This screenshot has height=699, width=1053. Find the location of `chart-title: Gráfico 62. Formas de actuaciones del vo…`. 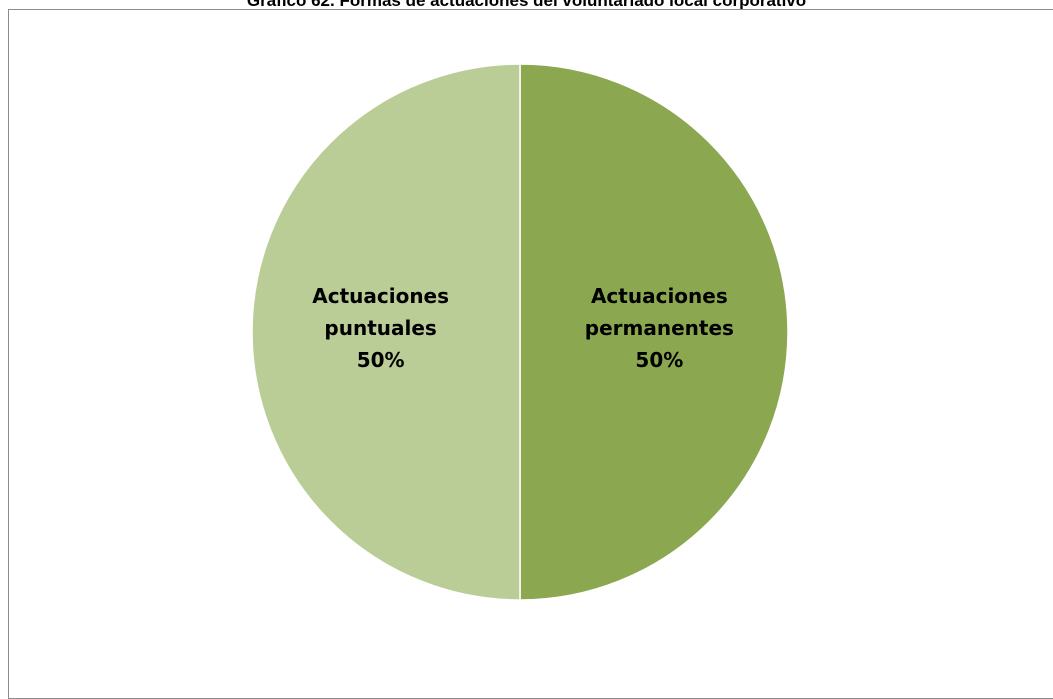

chart-title: Gráfico 62. Formas de actuaciones del vo… is located at coordinates (526, 5).